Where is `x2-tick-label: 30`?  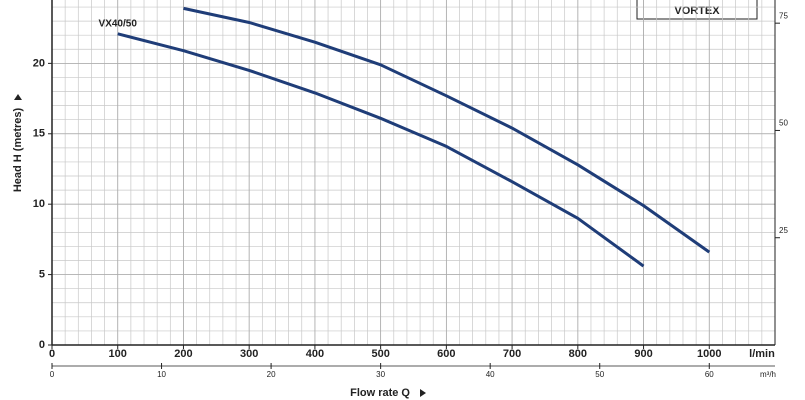
x2-tick-label: 30 is located at coordinates (380, 374).